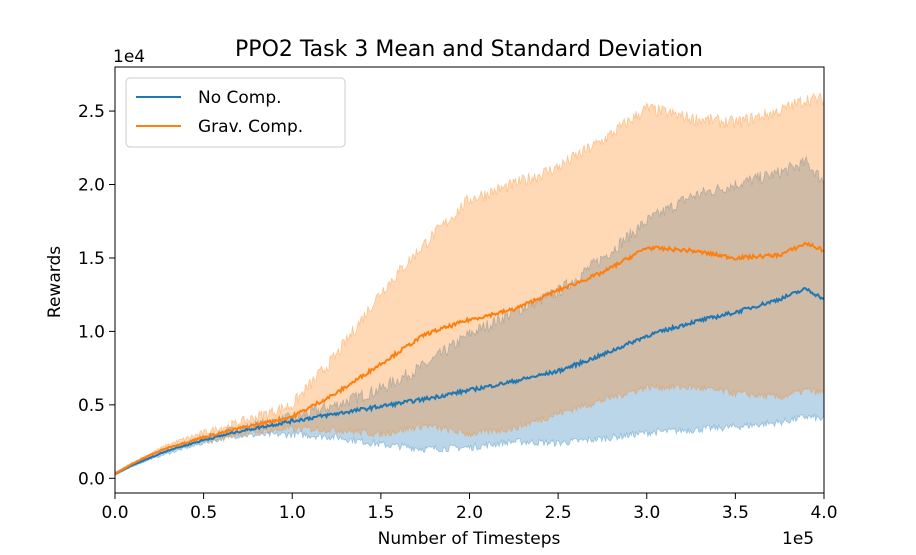  I want to click on x-tick-label: 3.0, so click(646, 513).